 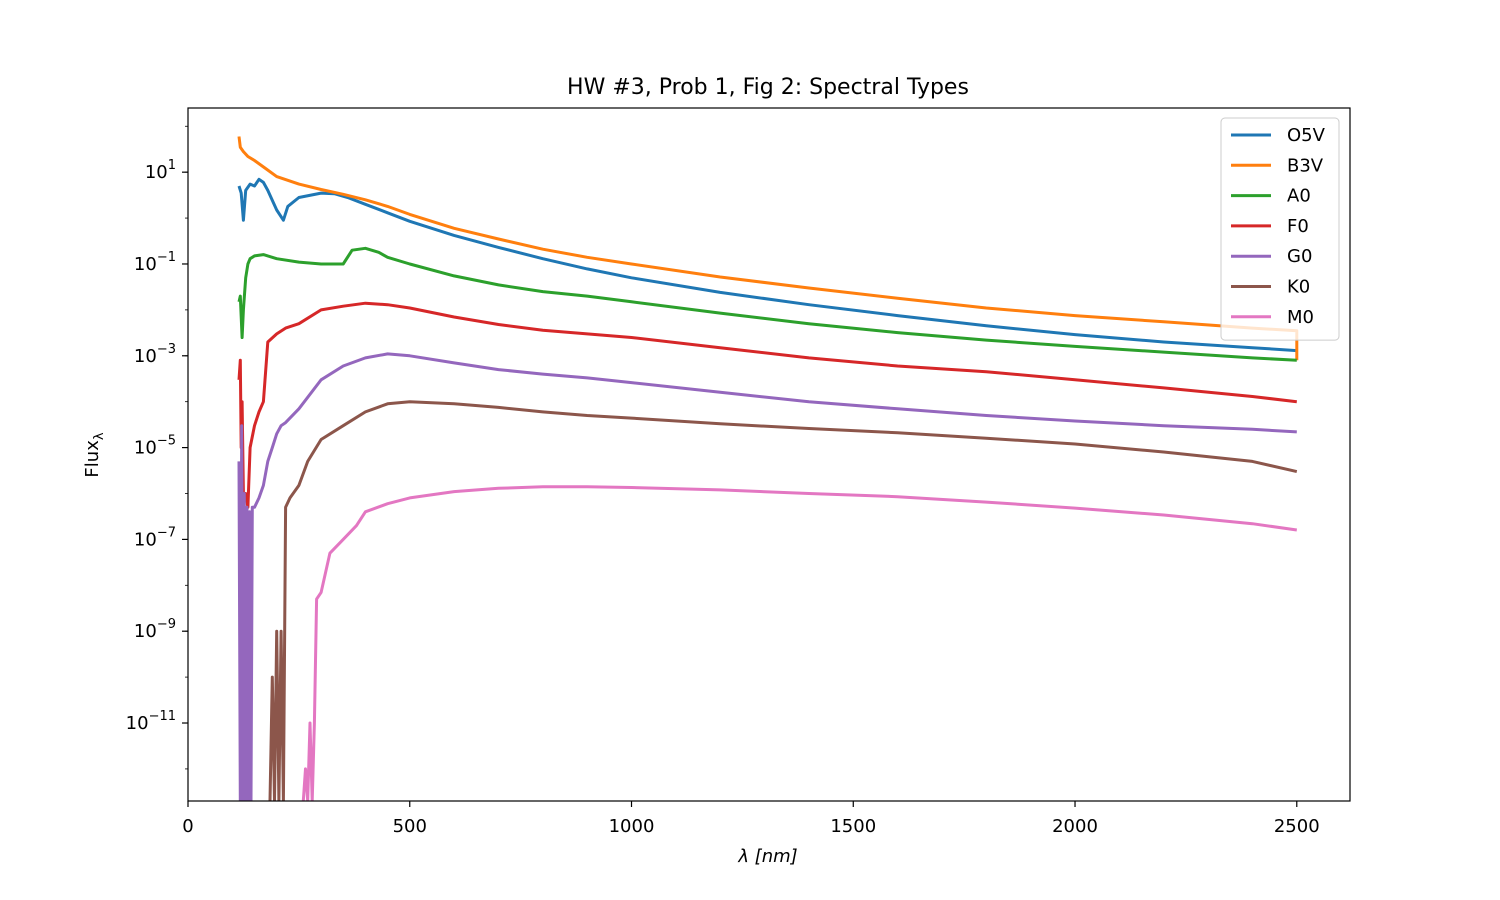 I want to click on legend-label-k0: K0, so click(x=1298, y=287).